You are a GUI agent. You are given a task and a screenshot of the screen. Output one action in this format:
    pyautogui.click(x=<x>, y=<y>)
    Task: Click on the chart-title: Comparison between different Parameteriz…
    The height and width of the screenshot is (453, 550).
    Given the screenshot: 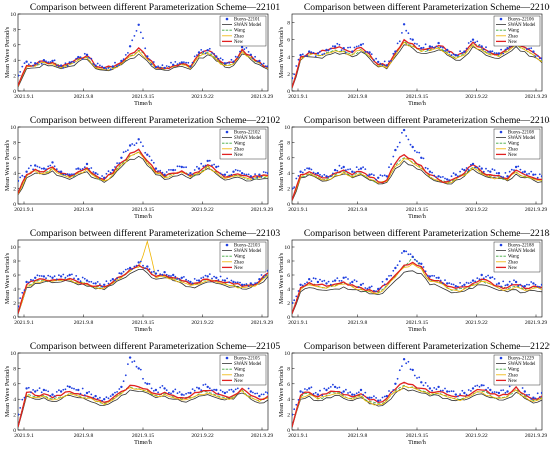 What is the action you would take?
    pyautogui.click(x=427, y=120)
    